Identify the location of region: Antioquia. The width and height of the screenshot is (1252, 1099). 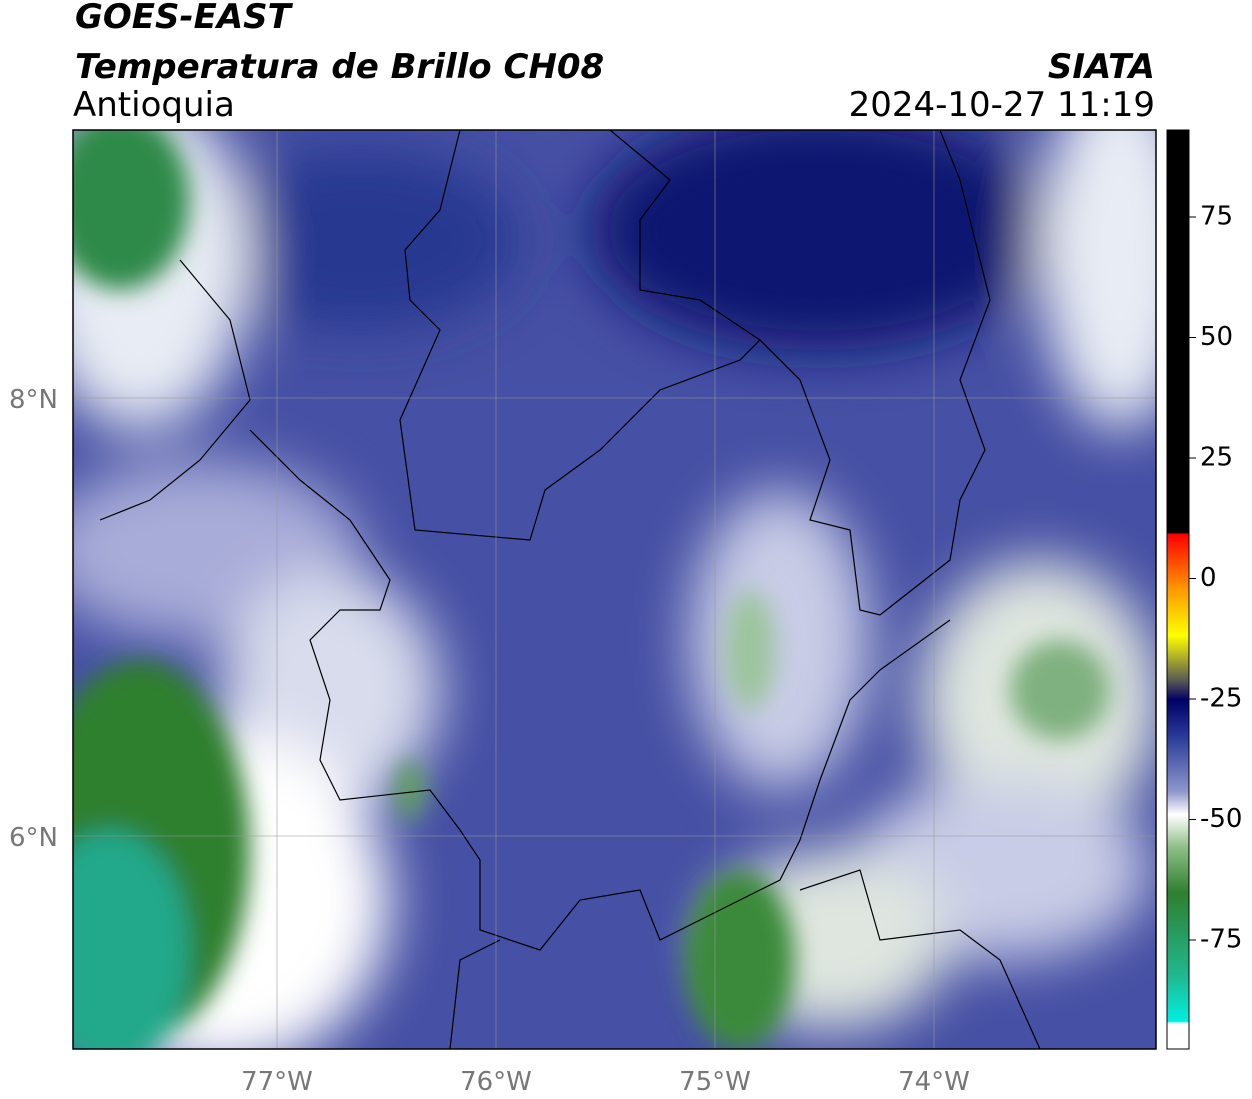
(154, 105).